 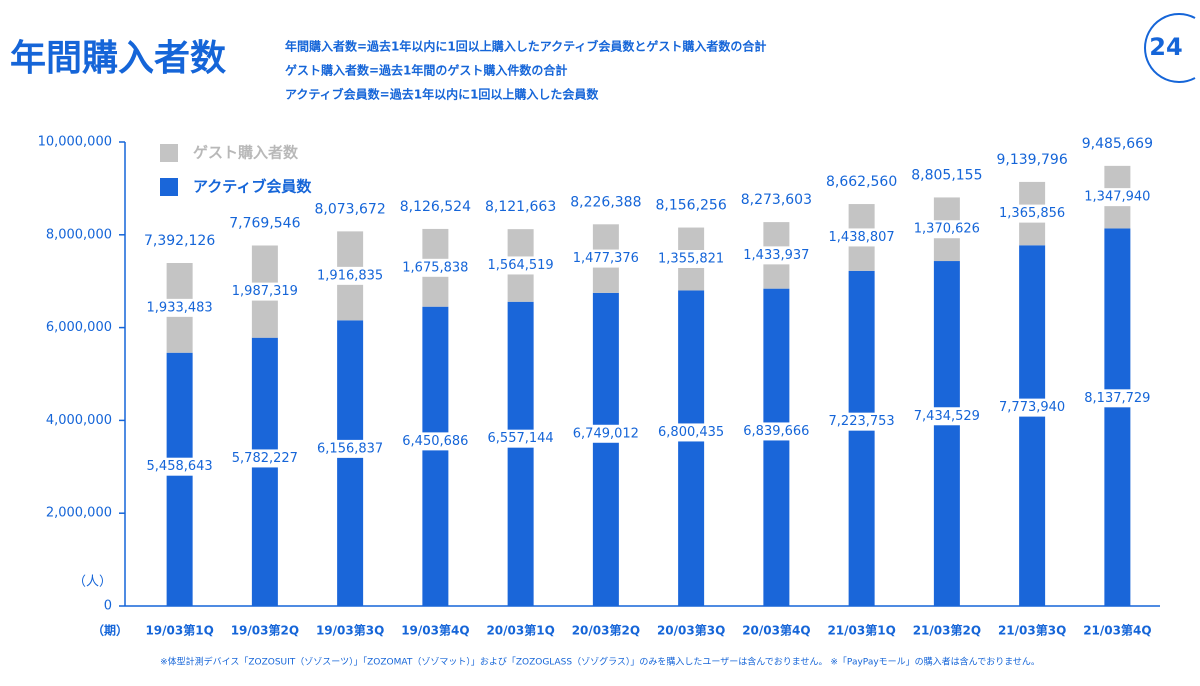 What do you see at coordinates (435, 207) in the screenshot?
I see `total-label: 8,126,524` at bounding box center [435, 207].